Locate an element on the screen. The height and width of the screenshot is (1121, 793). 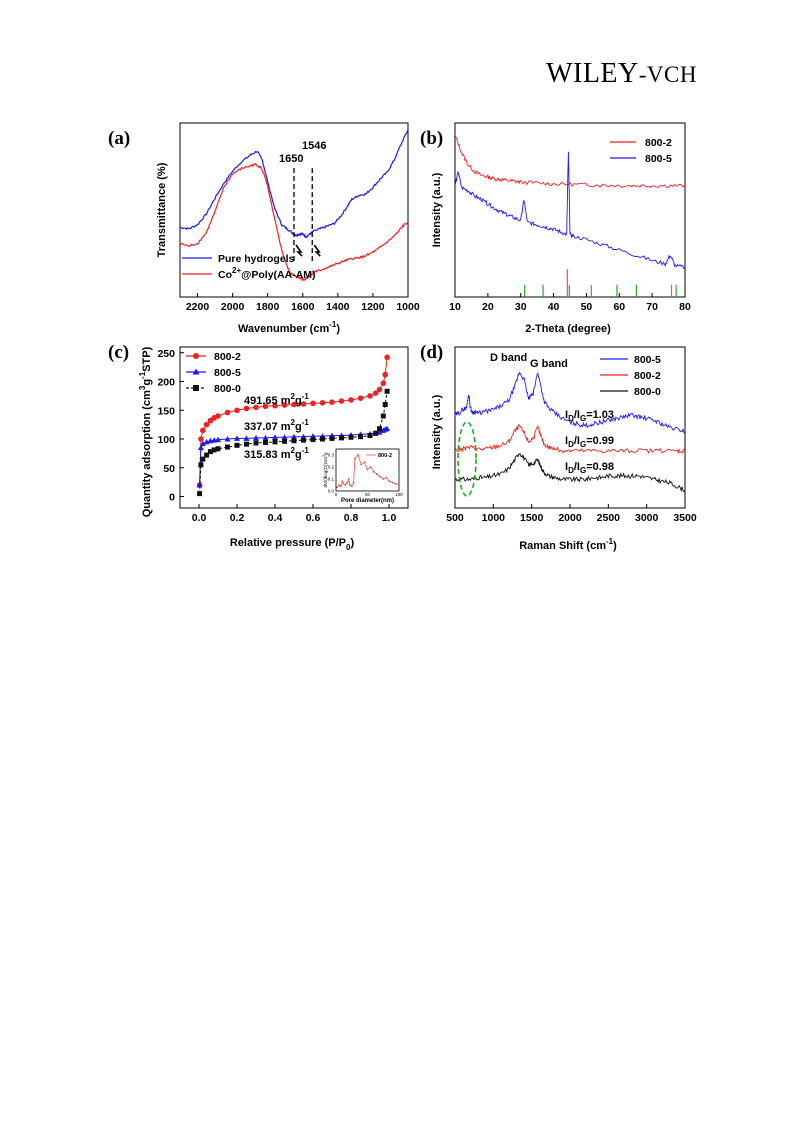
panel-a-legend: Pure hydrogels Co2+@Poly(AA-AM) is located at coordinates (249, 267).